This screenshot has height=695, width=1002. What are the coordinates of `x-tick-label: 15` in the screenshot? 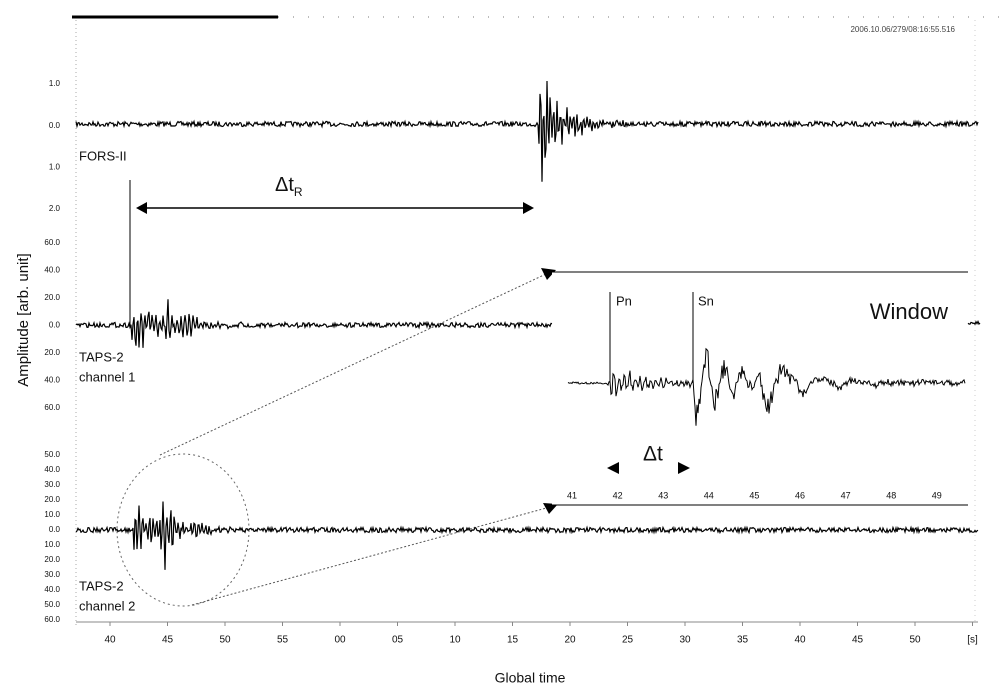 It's located at (513, 640).